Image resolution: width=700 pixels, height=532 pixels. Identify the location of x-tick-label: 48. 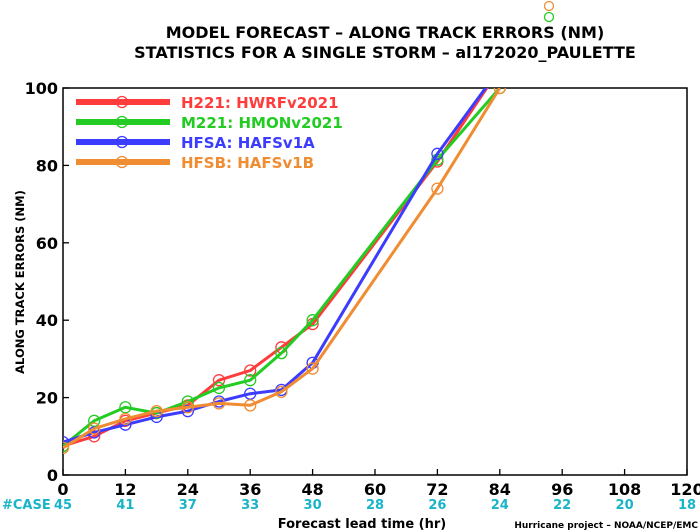
(312, 489).